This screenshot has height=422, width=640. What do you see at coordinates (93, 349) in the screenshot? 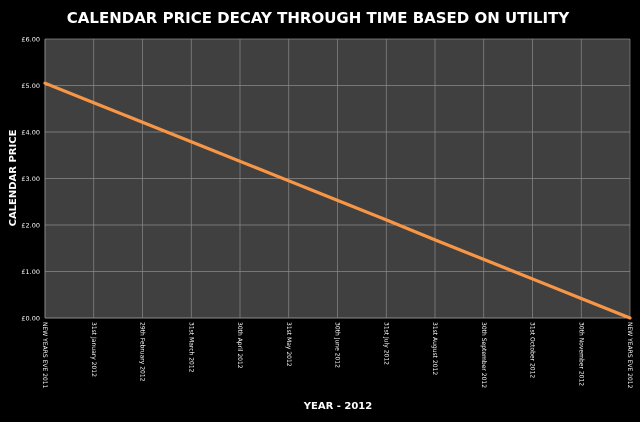
I see `x-tick-label: 31st January 2012` at bounding box center [93, 349].